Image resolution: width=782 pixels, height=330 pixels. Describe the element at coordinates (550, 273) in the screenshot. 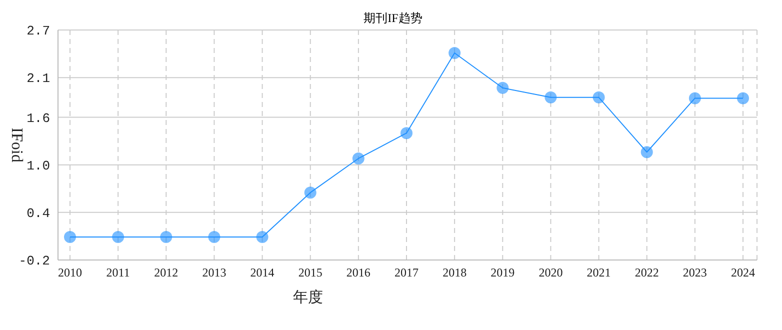

I see `x-tick-label: 2020` at that location.